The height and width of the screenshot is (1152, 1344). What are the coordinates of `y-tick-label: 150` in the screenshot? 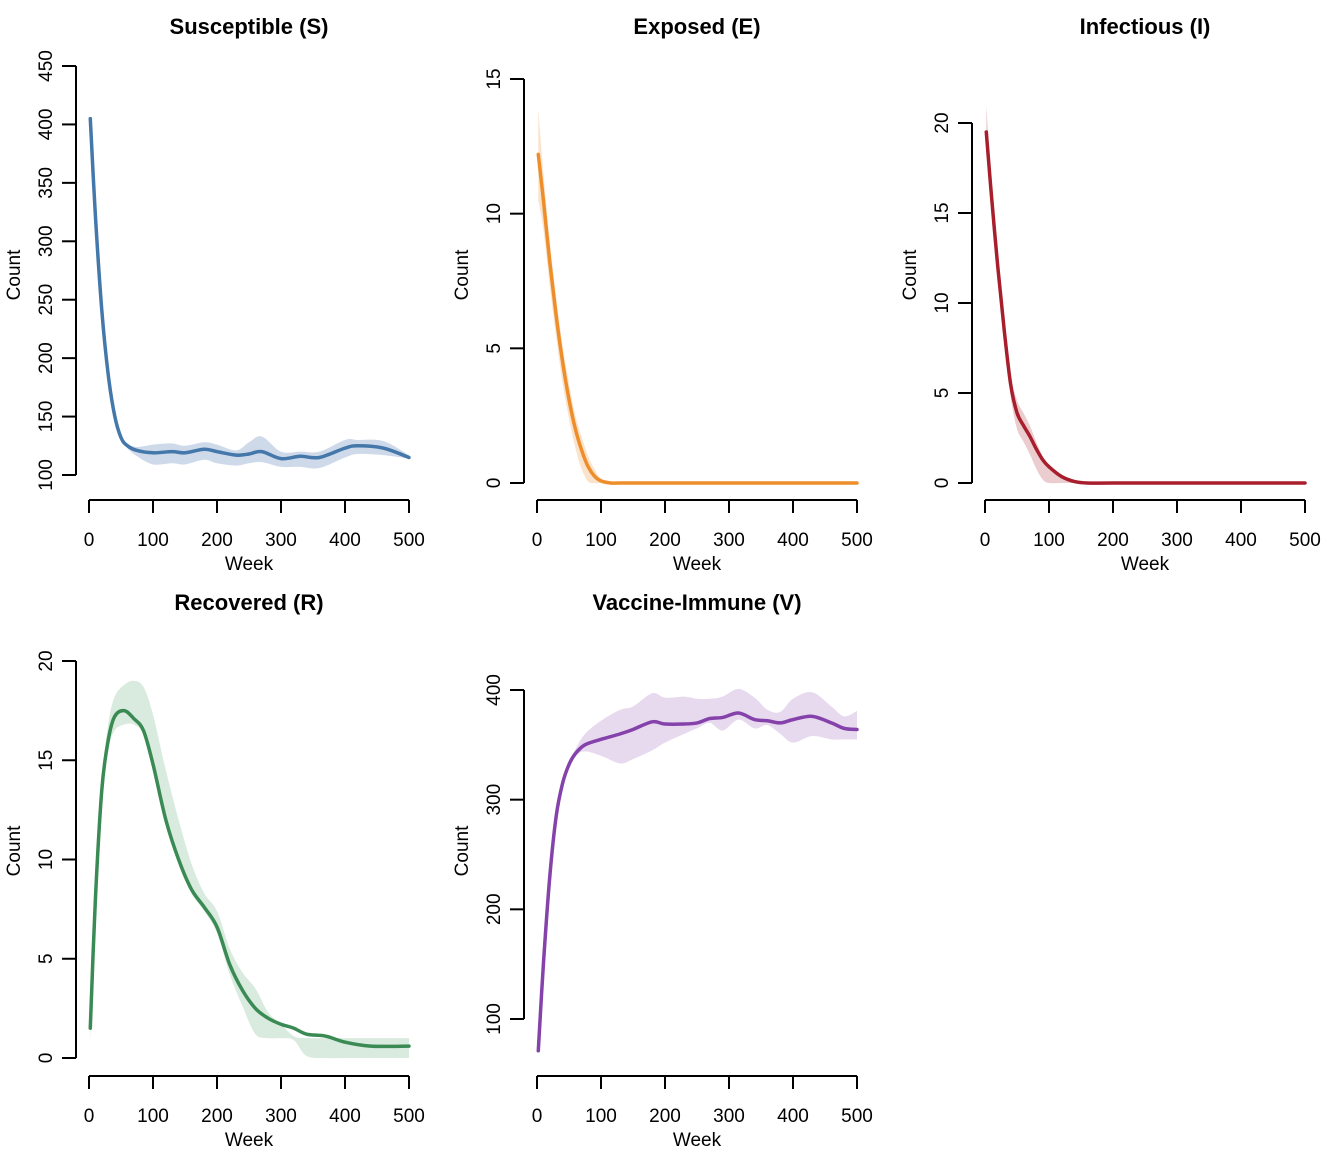 It's located at (46, 417).